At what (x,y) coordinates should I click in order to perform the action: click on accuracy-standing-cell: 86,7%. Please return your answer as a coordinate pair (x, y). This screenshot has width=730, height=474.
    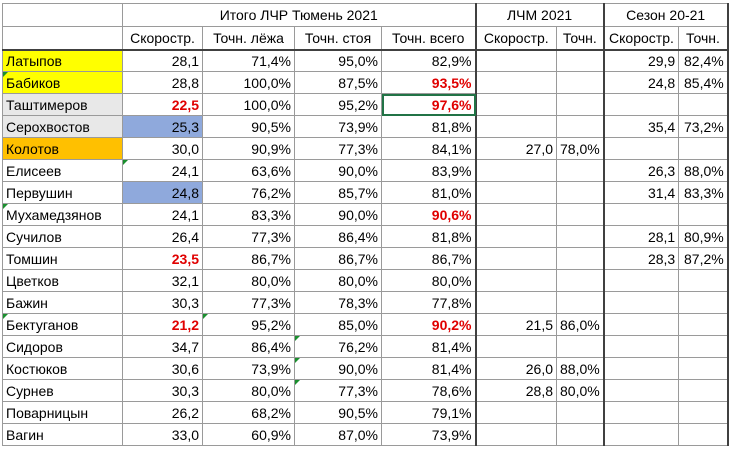
    Looking at the image, I should click on (338, 258).